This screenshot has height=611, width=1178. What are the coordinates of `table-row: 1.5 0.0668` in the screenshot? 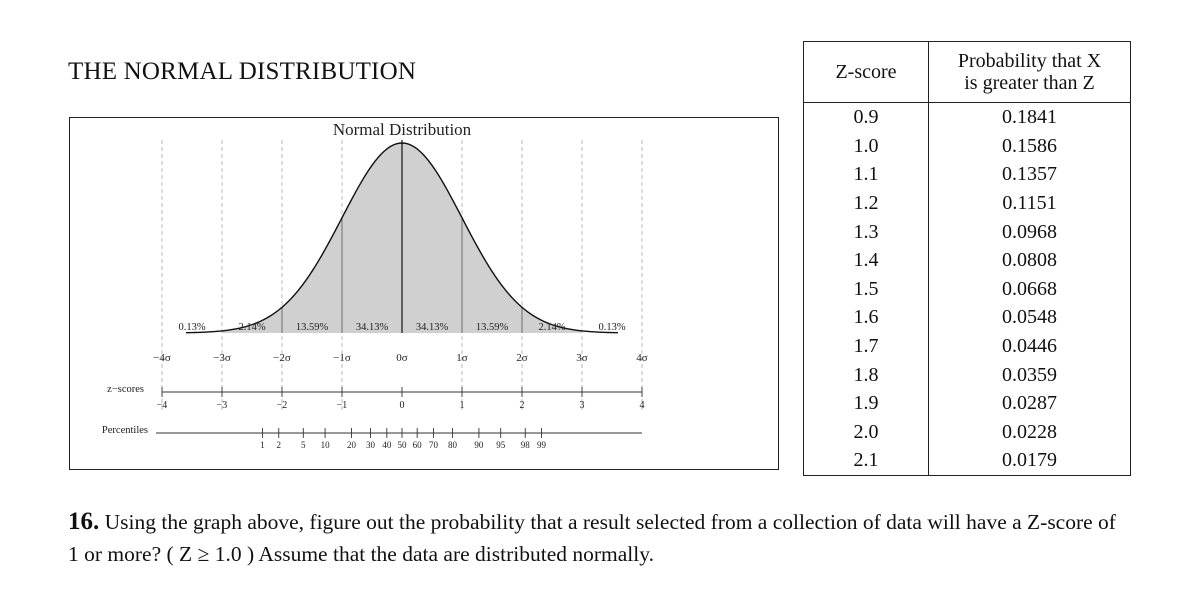 It's located at (967, 289).